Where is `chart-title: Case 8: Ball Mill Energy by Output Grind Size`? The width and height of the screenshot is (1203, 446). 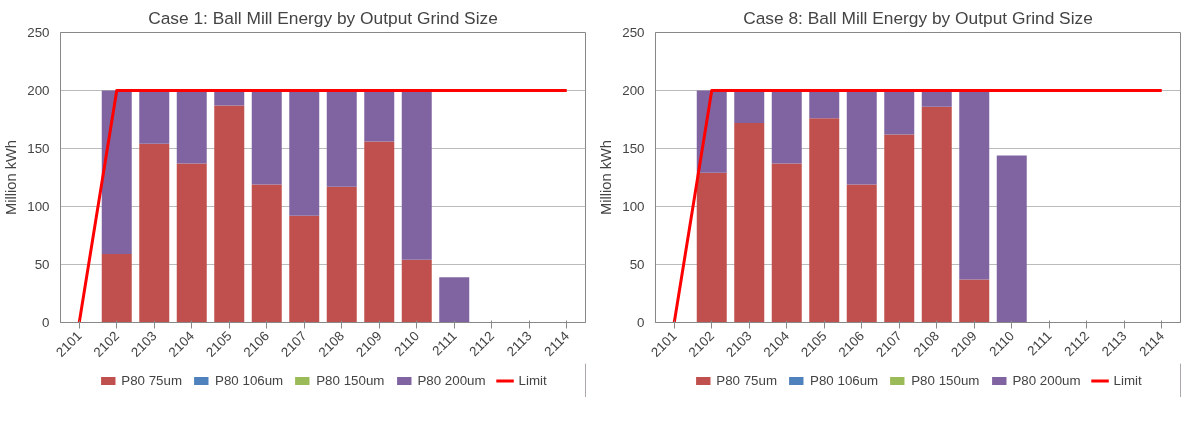 chart-title: Case 8: Ball Mill Energy by Output Grind Size is located at coordinates (918, 17).